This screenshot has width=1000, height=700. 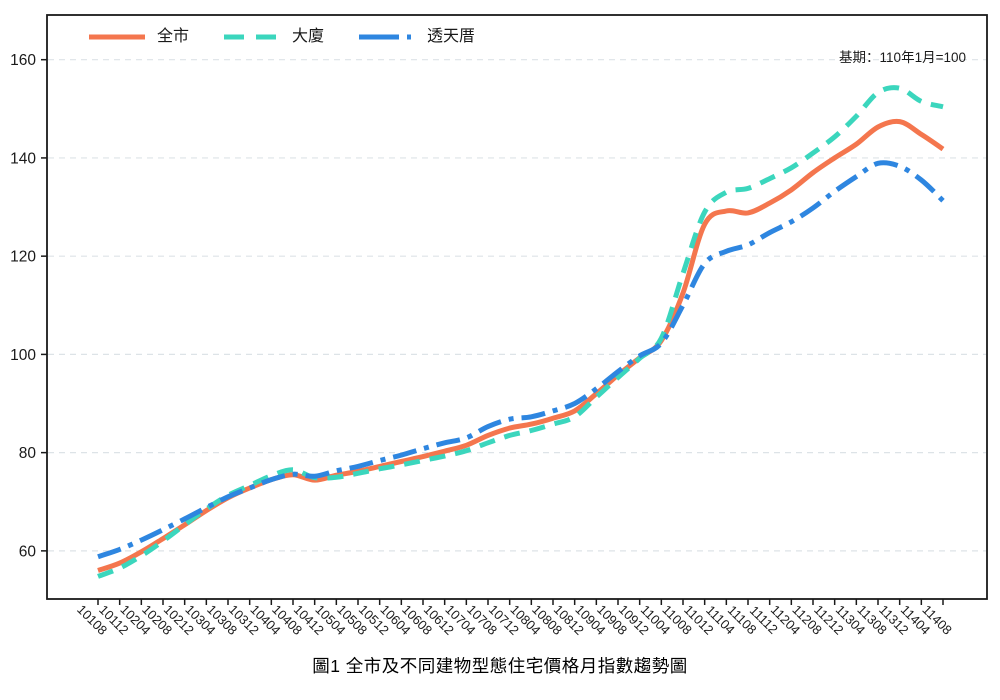 I want to click on y-tick-label: 100, so click(x=23, y=355).